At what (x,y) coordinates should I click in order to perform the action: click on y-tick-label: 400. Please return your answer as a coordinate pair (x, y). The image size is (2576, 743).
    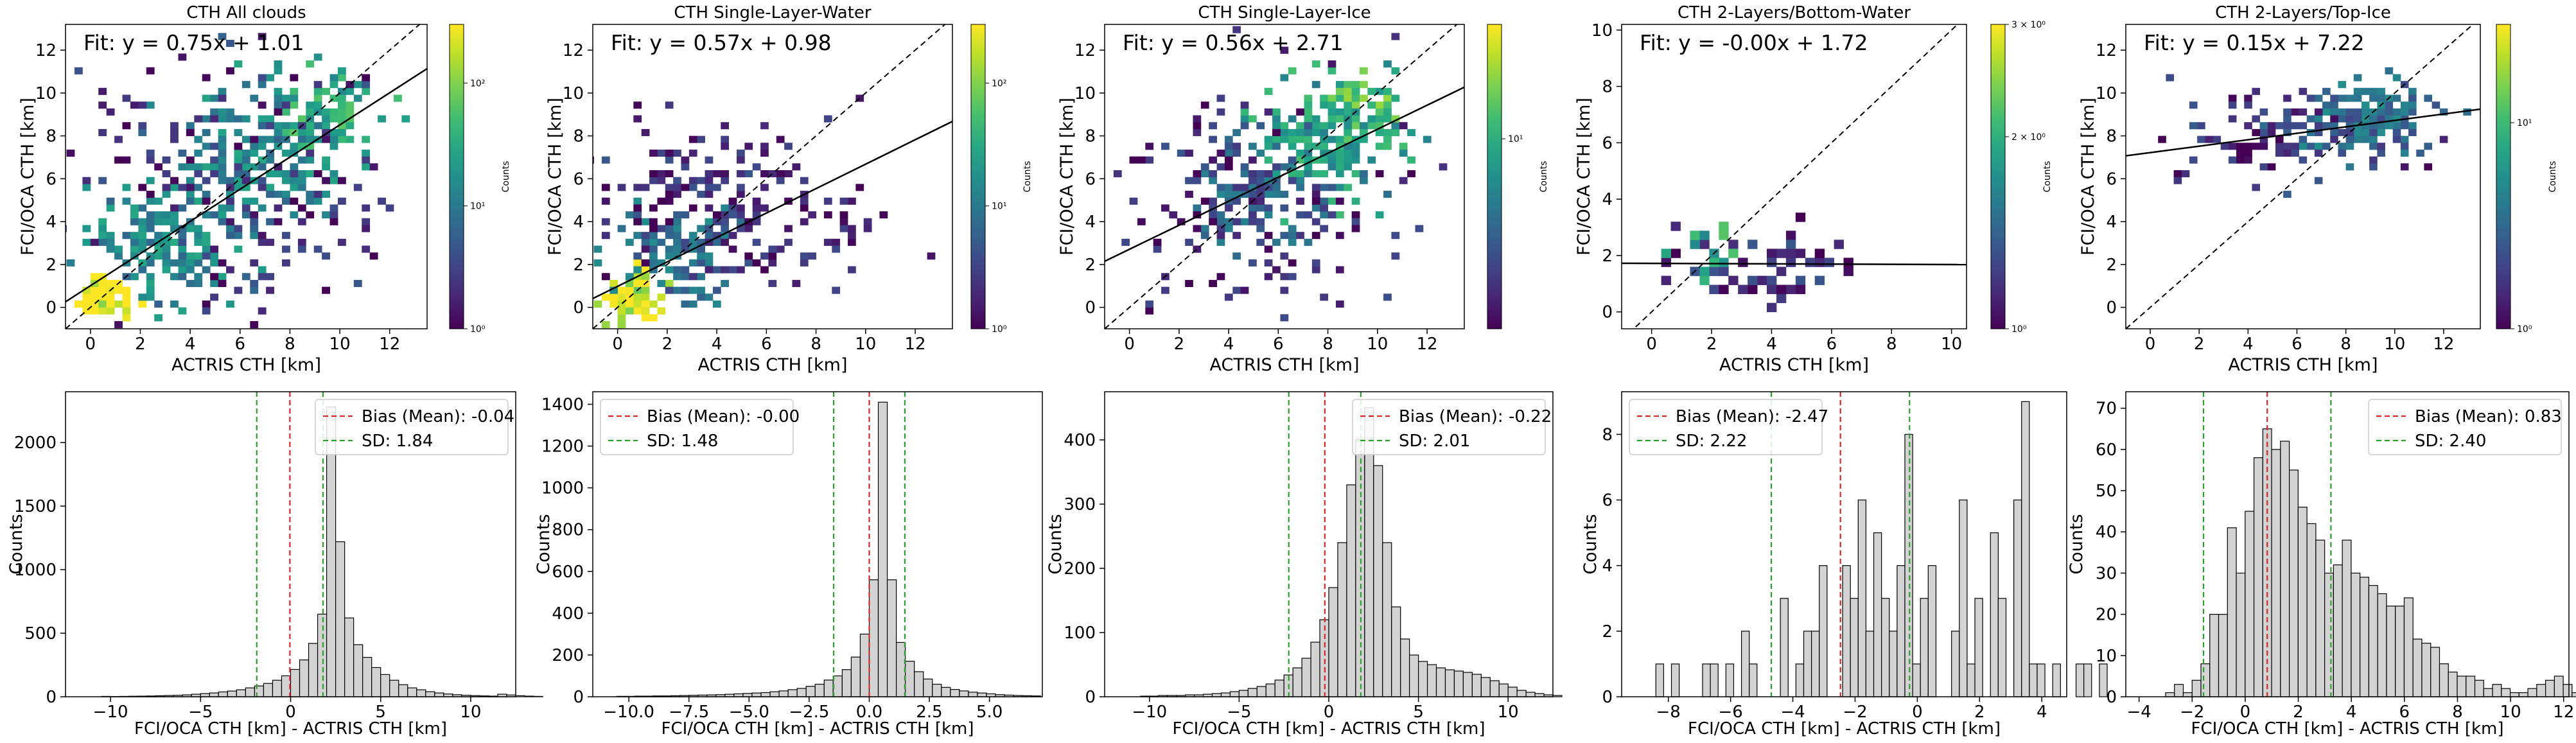
    Looking at the image, I should click on (568, 614).